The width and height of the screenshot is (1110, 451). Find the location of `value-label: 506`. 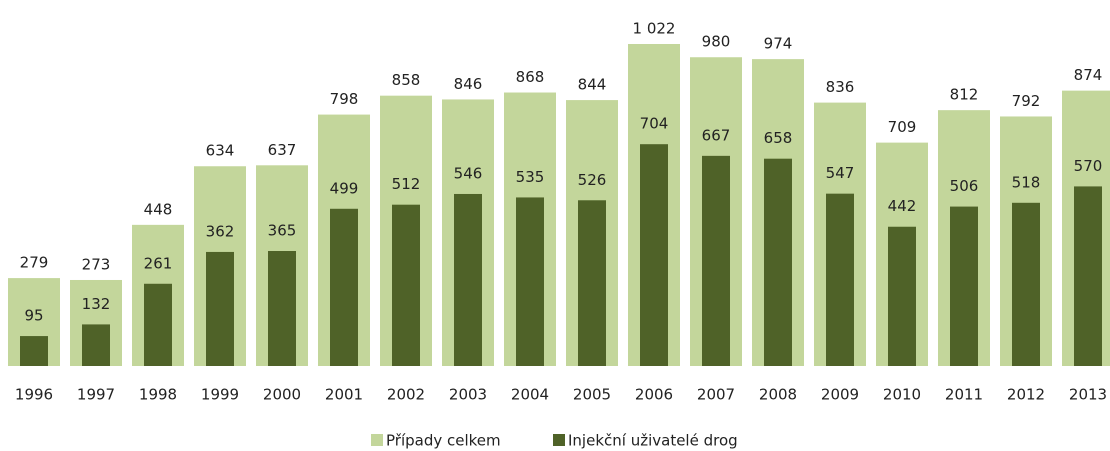

value-label: 506 is located at coordinates (964, 186).